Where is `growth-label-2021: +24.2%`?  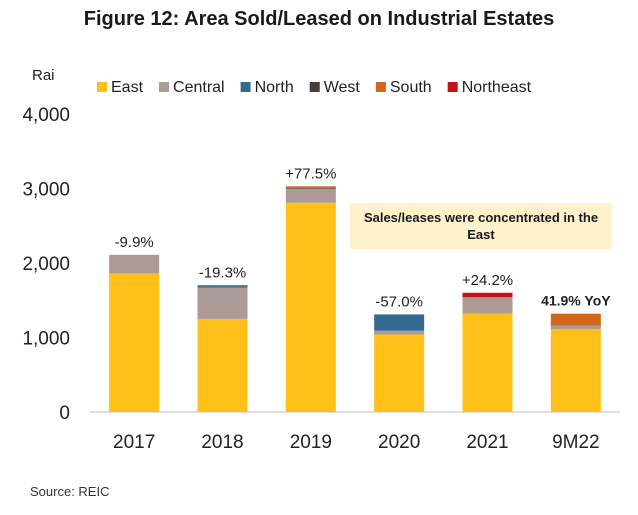 growth-label-2021: +24.2% is located at coordinates (487, 280).